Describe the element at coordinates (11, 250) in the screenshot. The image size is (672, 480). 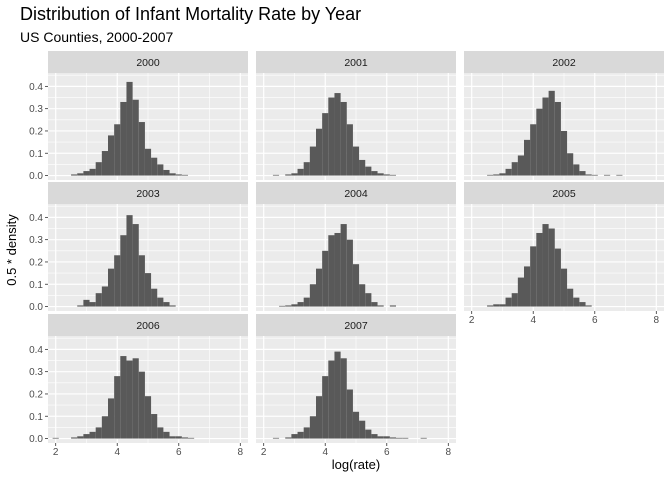
I see `y-axis-title: 0.5 * density` at that location.